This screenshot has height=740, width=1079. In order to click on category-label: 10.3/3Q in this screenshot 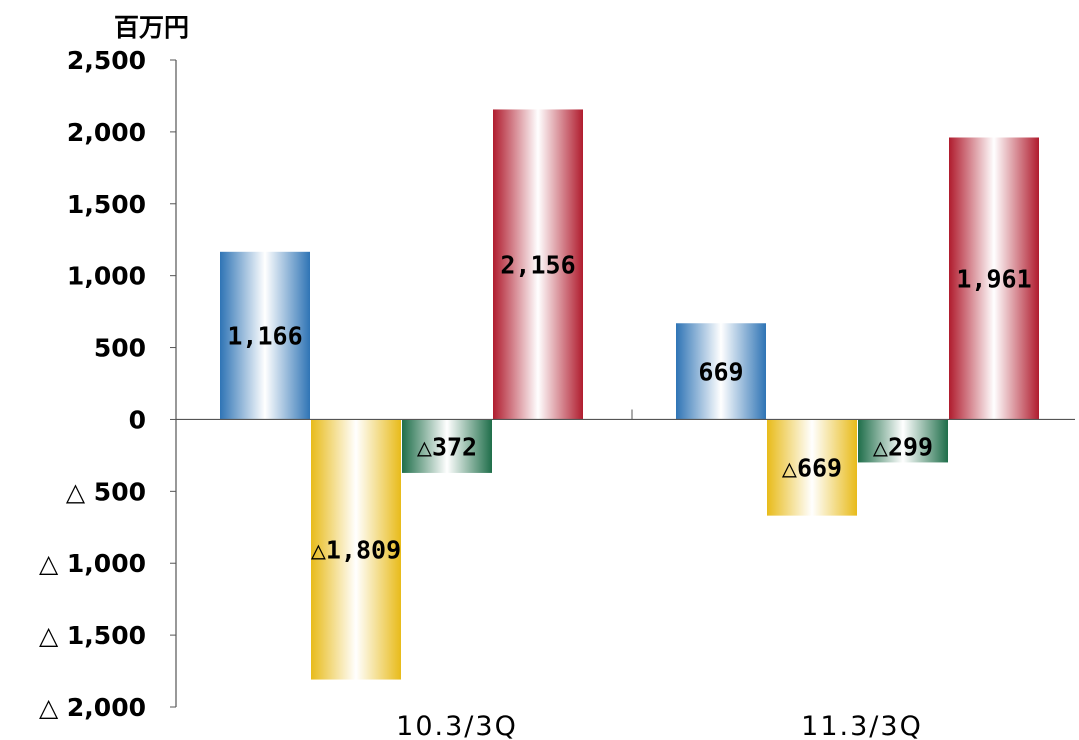, I will do `click(457, 725)`.